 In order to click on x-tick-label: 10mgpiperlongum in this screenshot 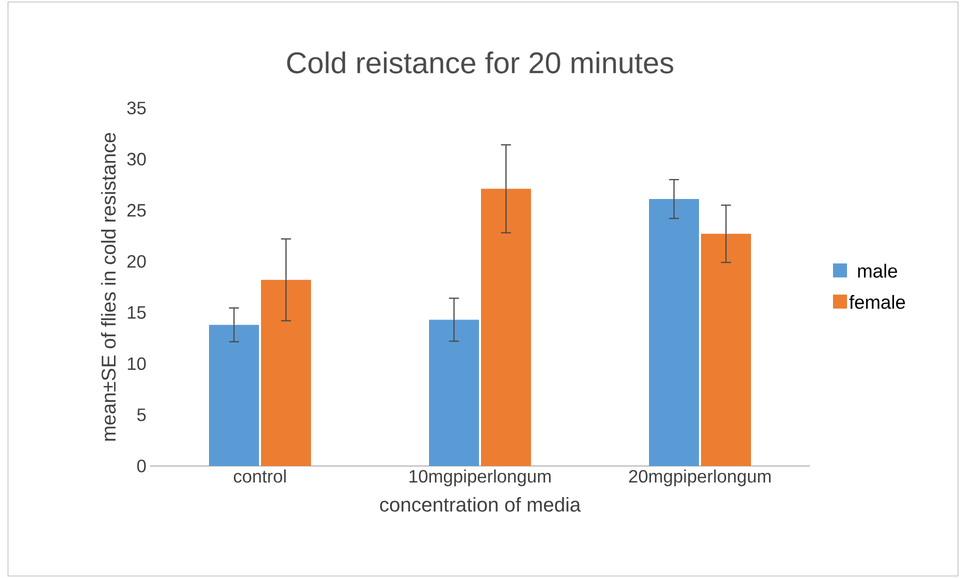, I will do `click(480, 478)`.